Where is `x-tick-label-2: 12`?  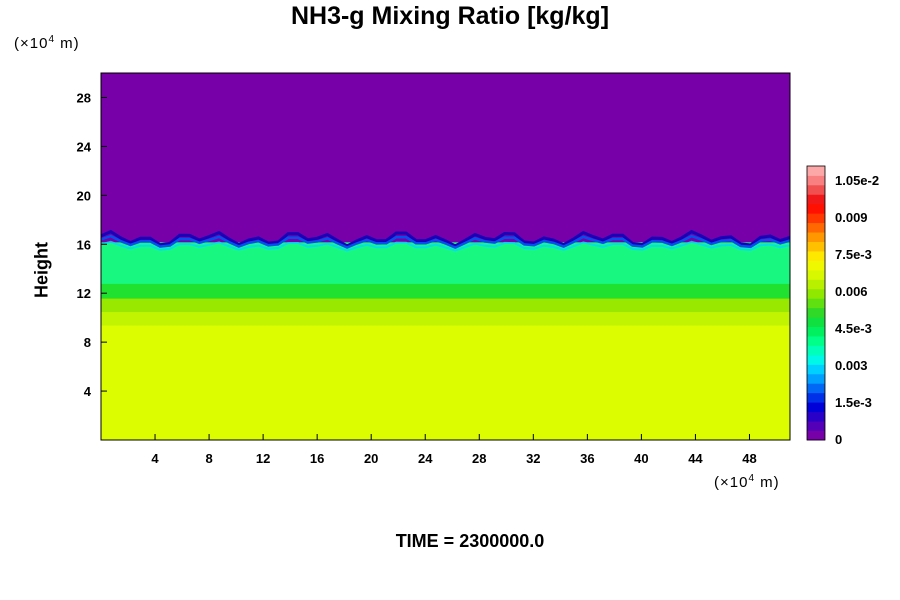
x-tick-label-2: 12 is located at coordinates (263, 458).